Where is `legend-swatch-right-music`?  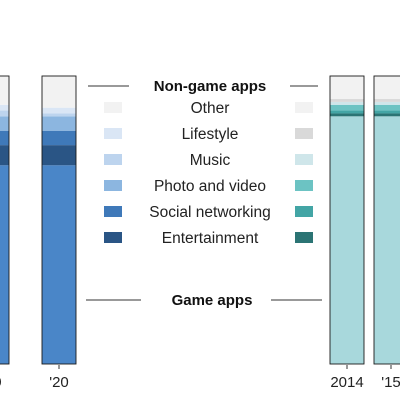 legend-swatch-right-music is located at coordinates (304, 159).